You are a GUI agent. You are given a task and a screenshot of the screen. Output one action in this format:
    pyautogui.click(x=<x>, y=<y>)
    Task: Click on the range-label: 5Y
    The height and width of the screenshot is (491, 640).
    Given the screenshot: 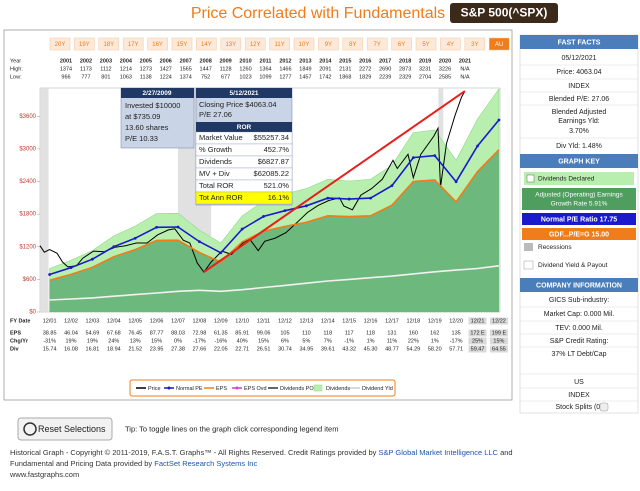 What is the action you would take?
    pyautogui.click(x=425, y=45)
    